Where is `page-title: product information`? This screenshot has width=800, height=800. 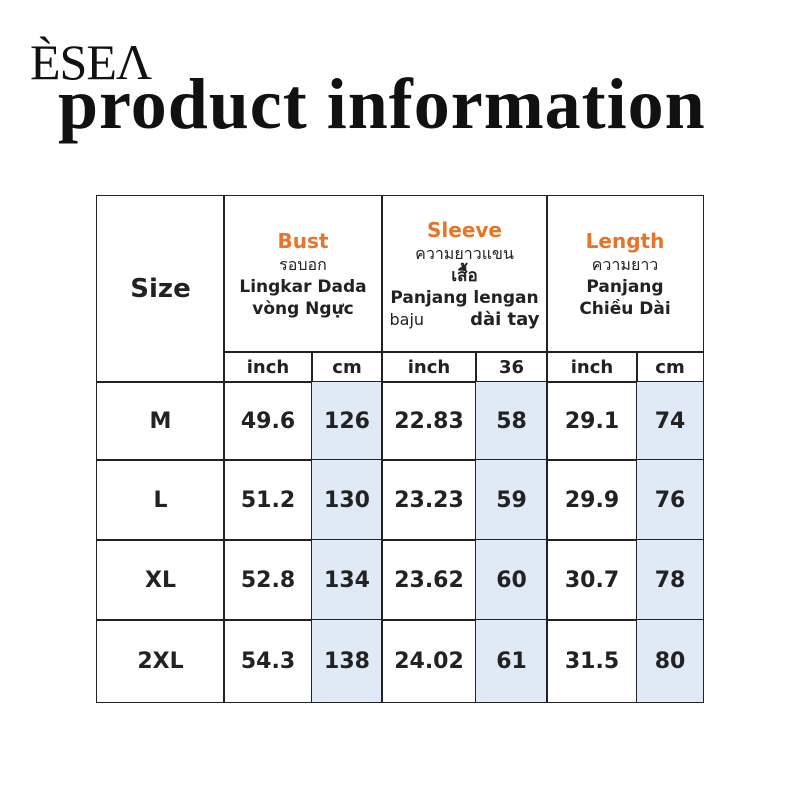
page-title: product information is located at coordinates (382, 104).